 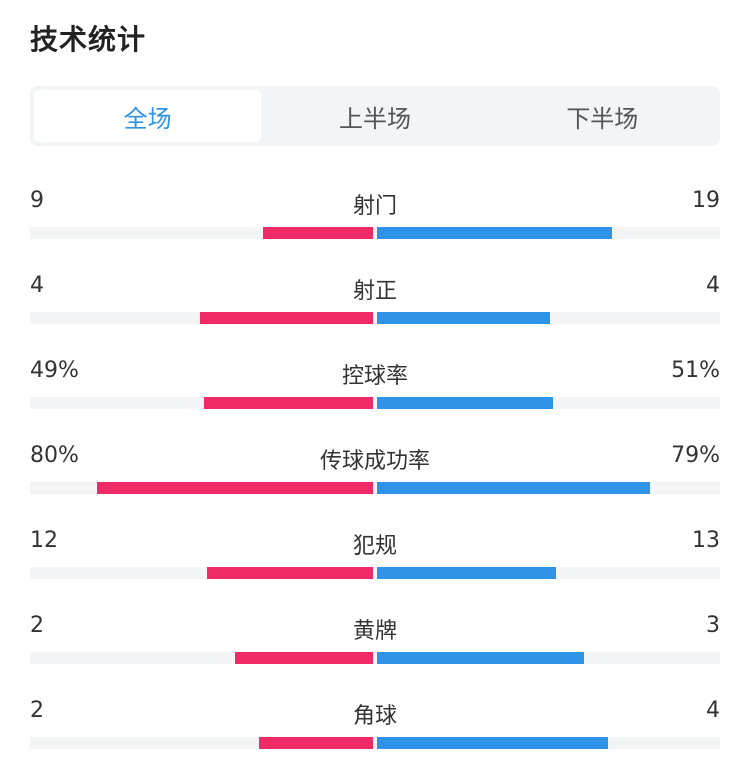 What do you see at coordinates (706, 200) in the screenshot?
I see `away-value: 19` at bounding box center [706, 200].